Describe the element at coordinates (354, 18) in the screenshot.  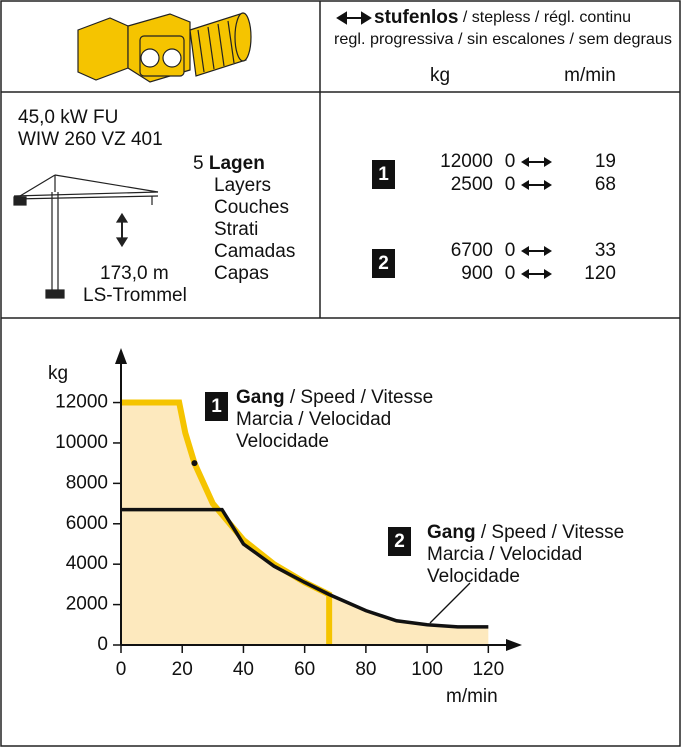
I see `stepless-arrow` at that location.